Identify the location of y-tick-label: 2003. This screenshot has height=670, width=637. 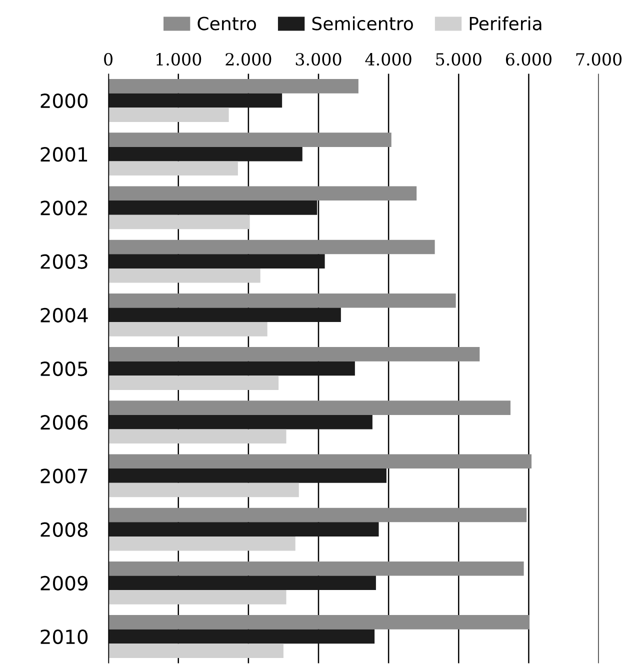
(64, 261).